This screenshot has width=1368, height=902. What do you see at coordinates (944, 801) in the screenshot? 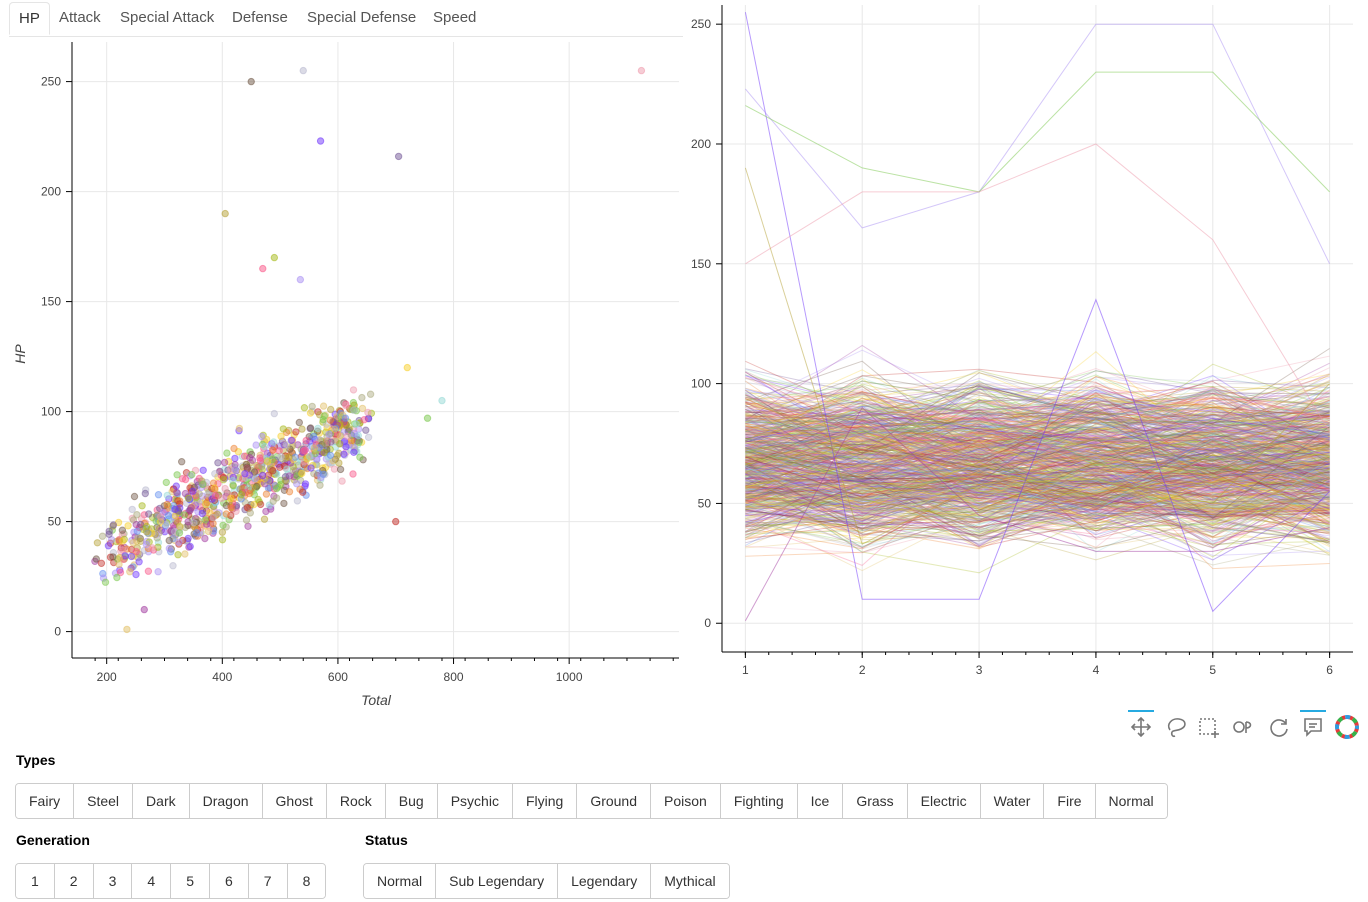
I see `type-button: Electric` at bounding box center [944, 801].